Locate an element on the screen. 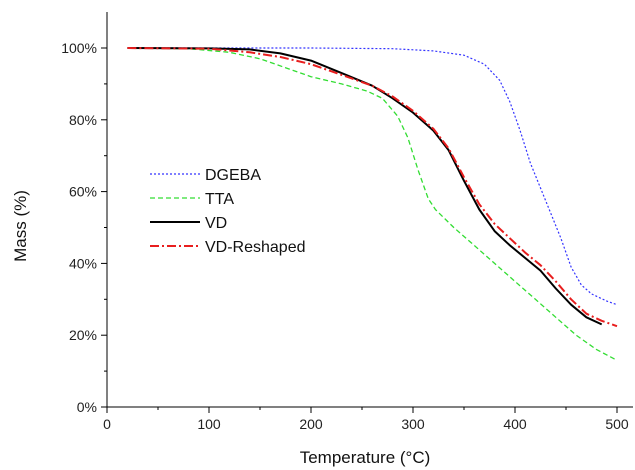  y-tick-label: 0% is located at coordinates (87, 407).